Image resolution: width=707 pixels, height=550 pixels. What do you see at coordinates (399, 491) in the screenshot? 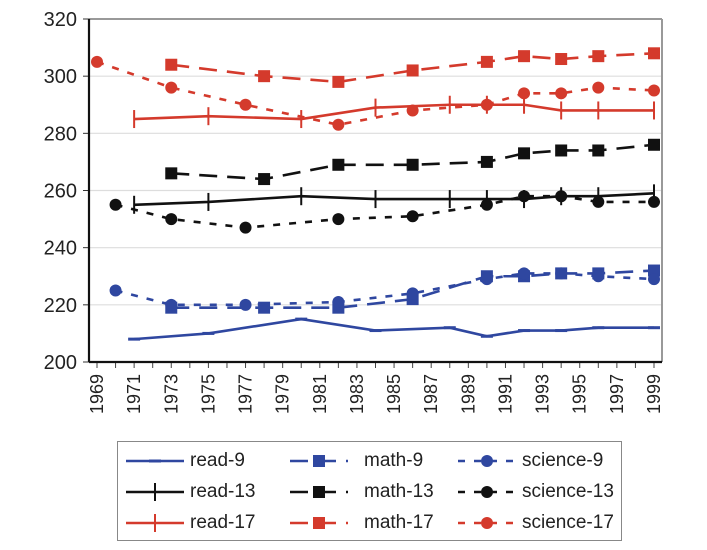
I see `legend-label: math-13` at bounding box center [399, 491].